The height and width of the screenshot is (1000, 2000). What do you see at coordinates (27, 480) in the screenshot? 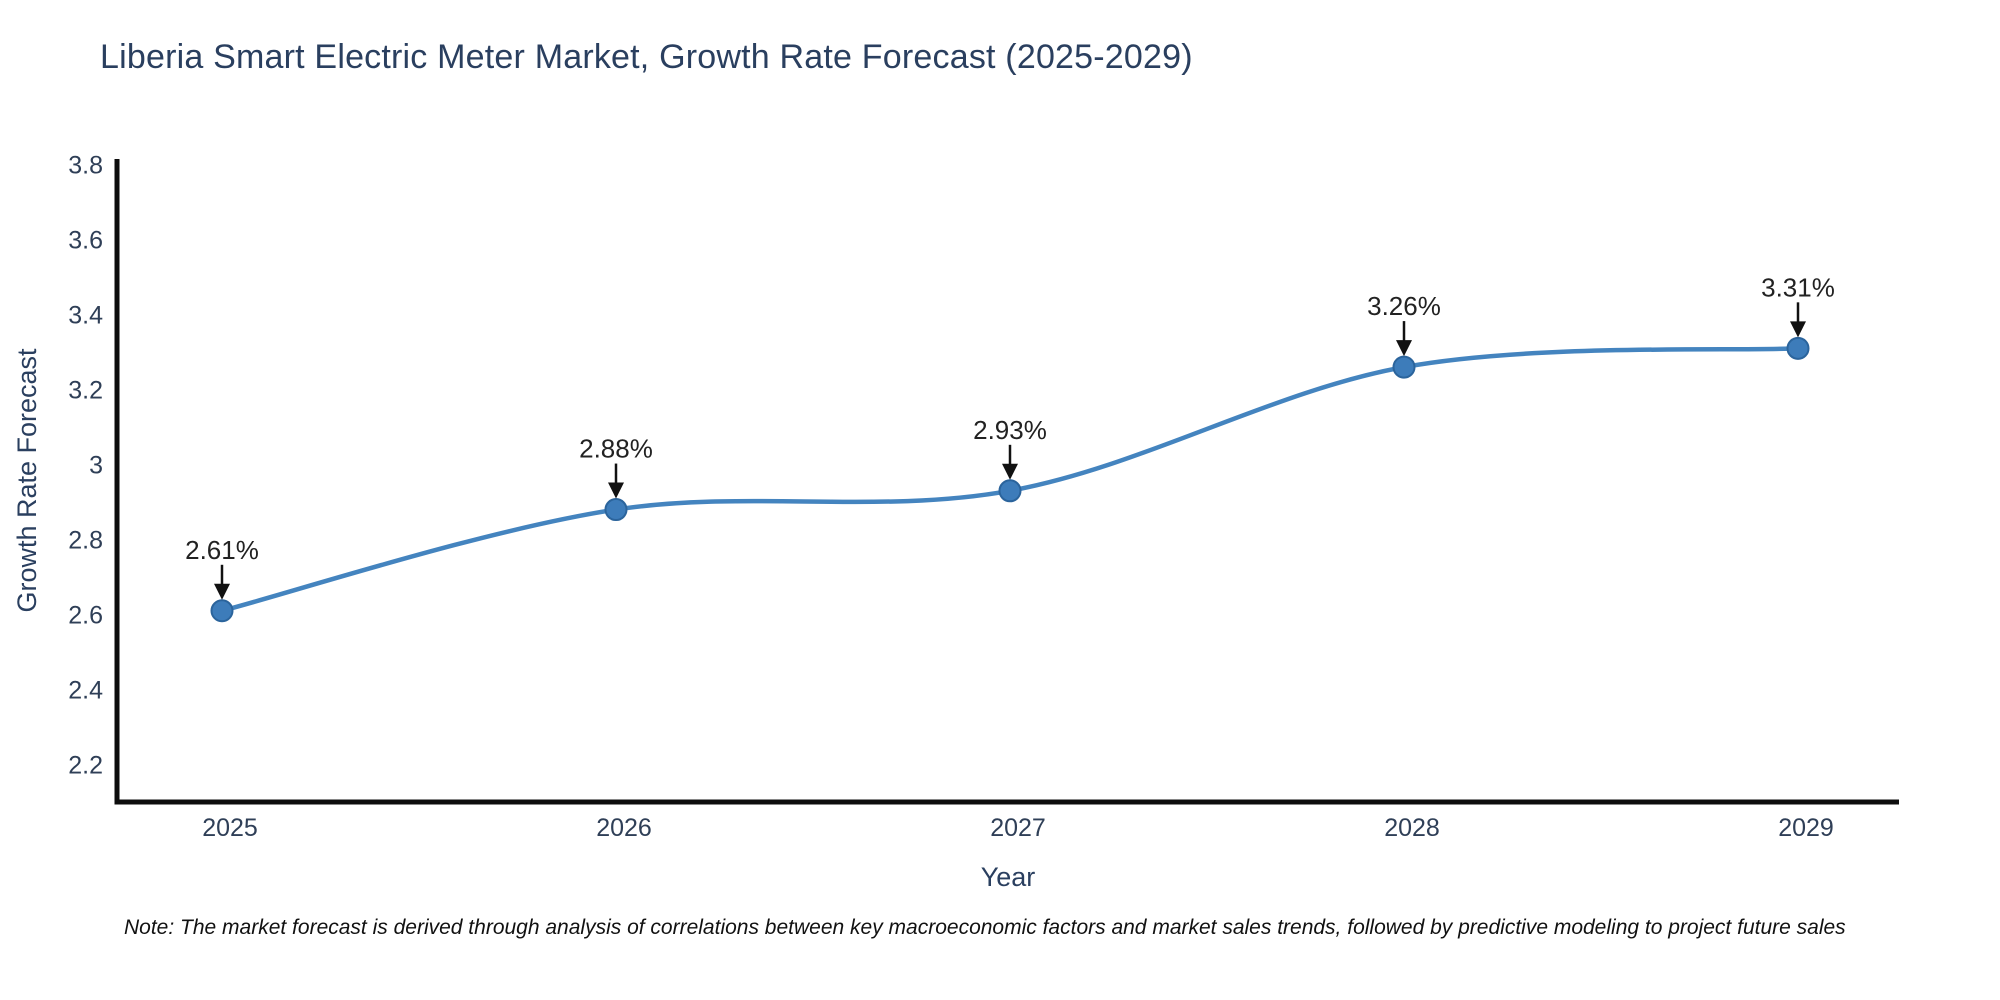
I see `y-axis-title: Growth Rate Forecast` at bounding box center [27, 480].